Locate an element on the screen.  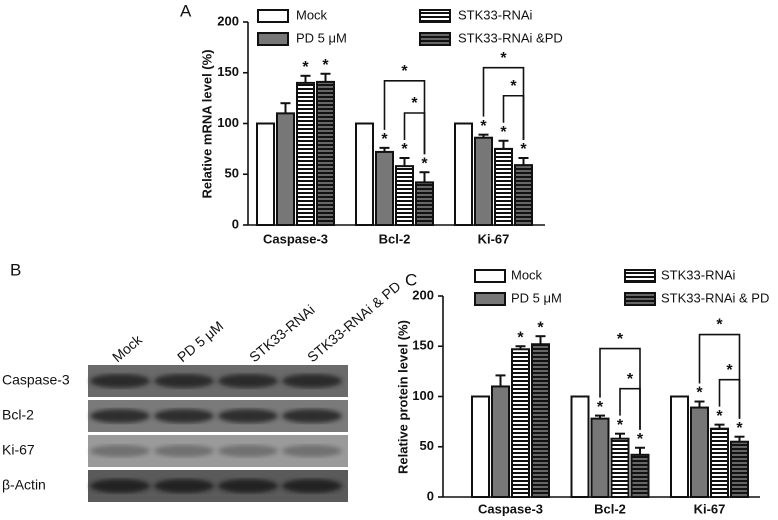
y-tick-label: 150 is located at coordinates (423, 345).